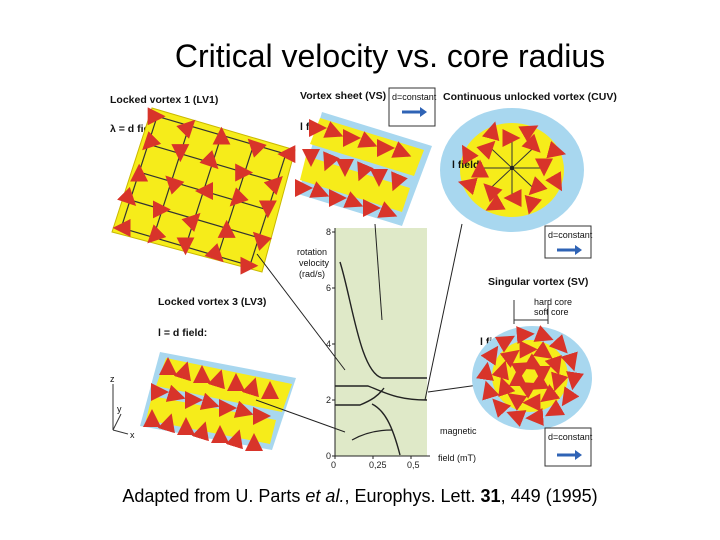  Describe the element at coordinates (457, 458) in the screenshot. I see `plot-xlabel-2: field (mT)` at that location.